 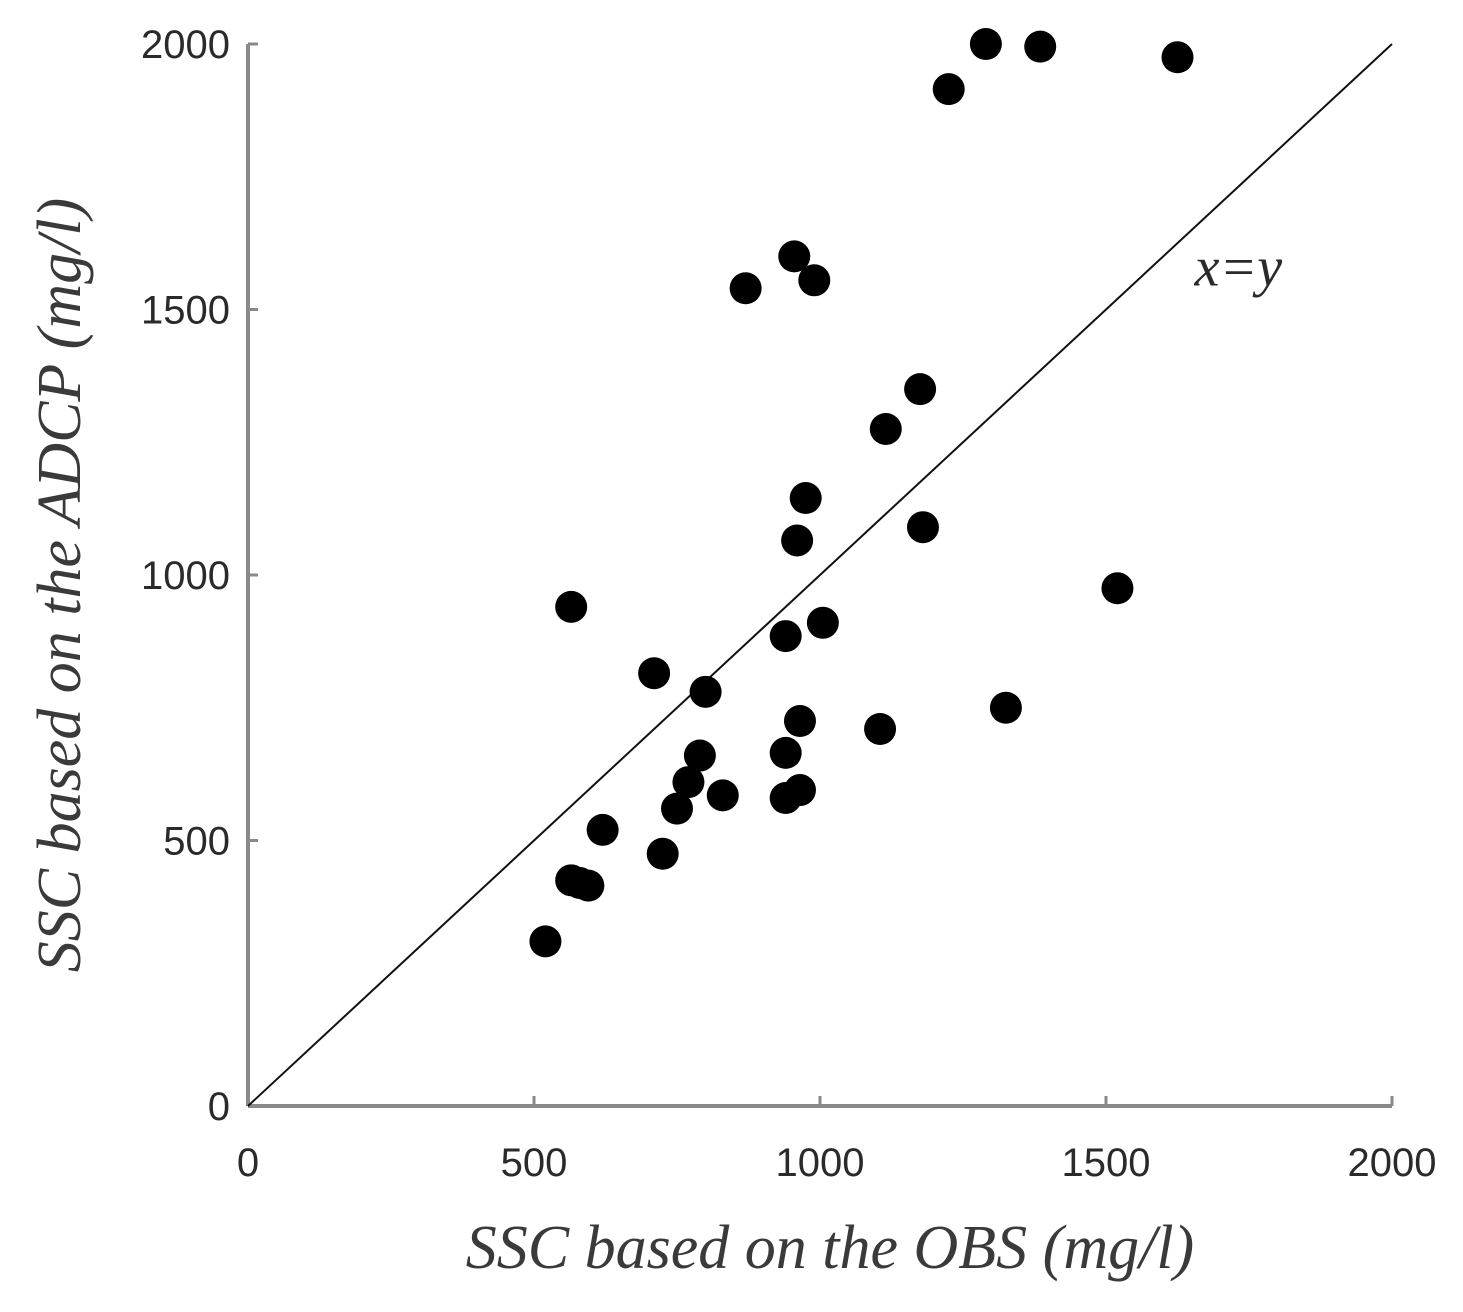 What do you see at coordinates (1238, 268) in the screenshot?
I see `reference-line-label: x=y` at bounding box center [1238, 268].